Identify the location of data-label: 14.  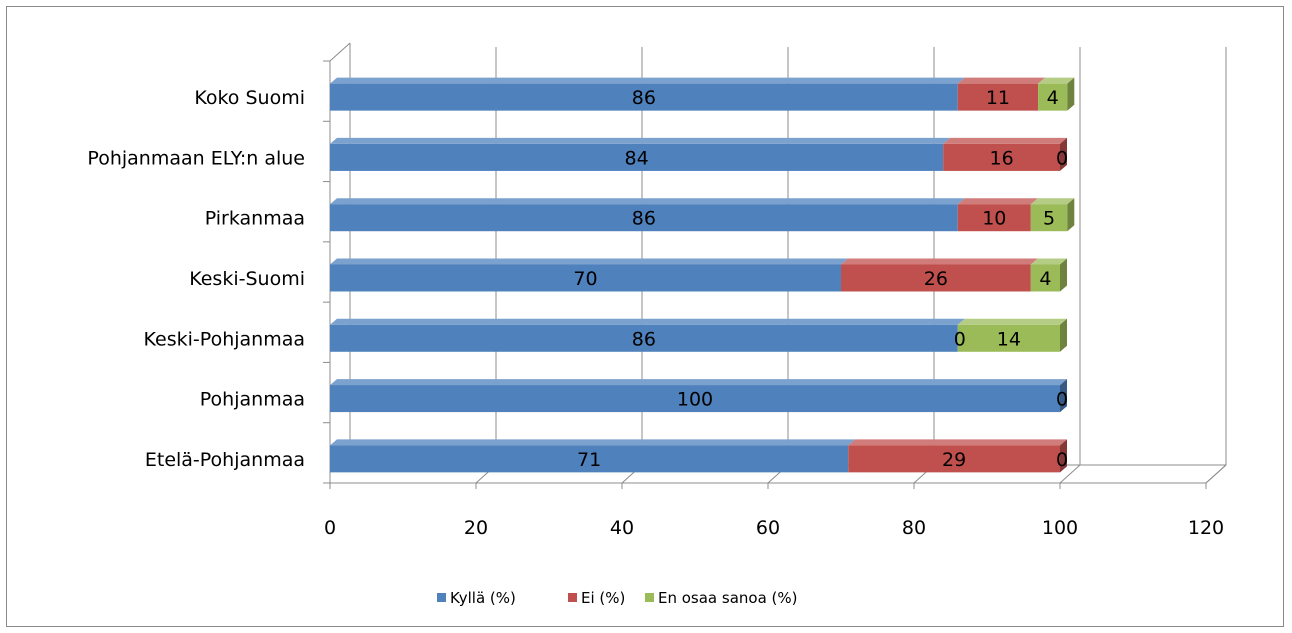
(1009, 339).